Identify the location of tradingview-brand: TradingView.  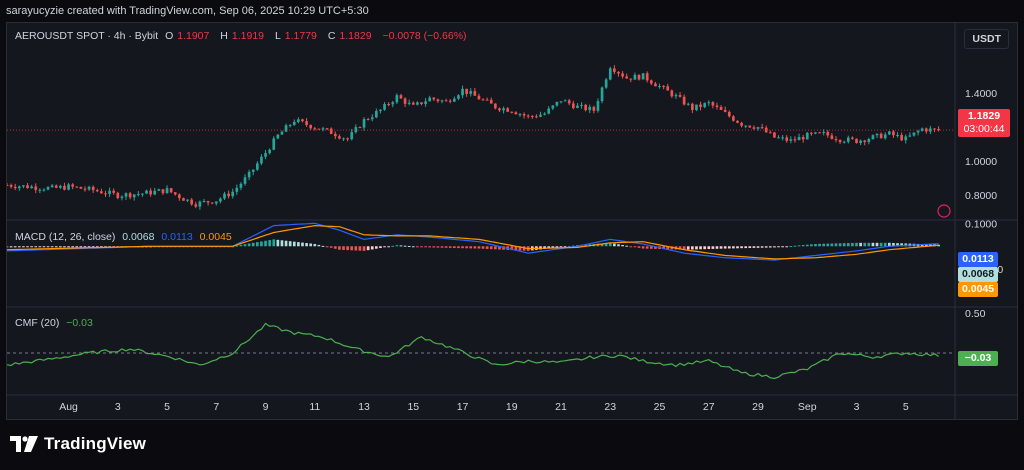
(78, 444).